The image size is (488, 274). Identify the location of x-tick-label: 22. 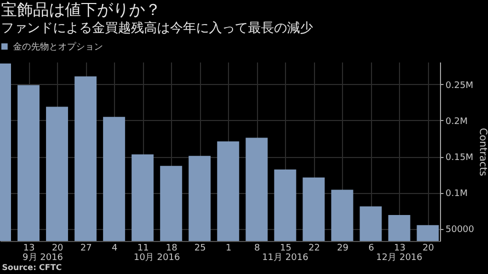
(314, 249).